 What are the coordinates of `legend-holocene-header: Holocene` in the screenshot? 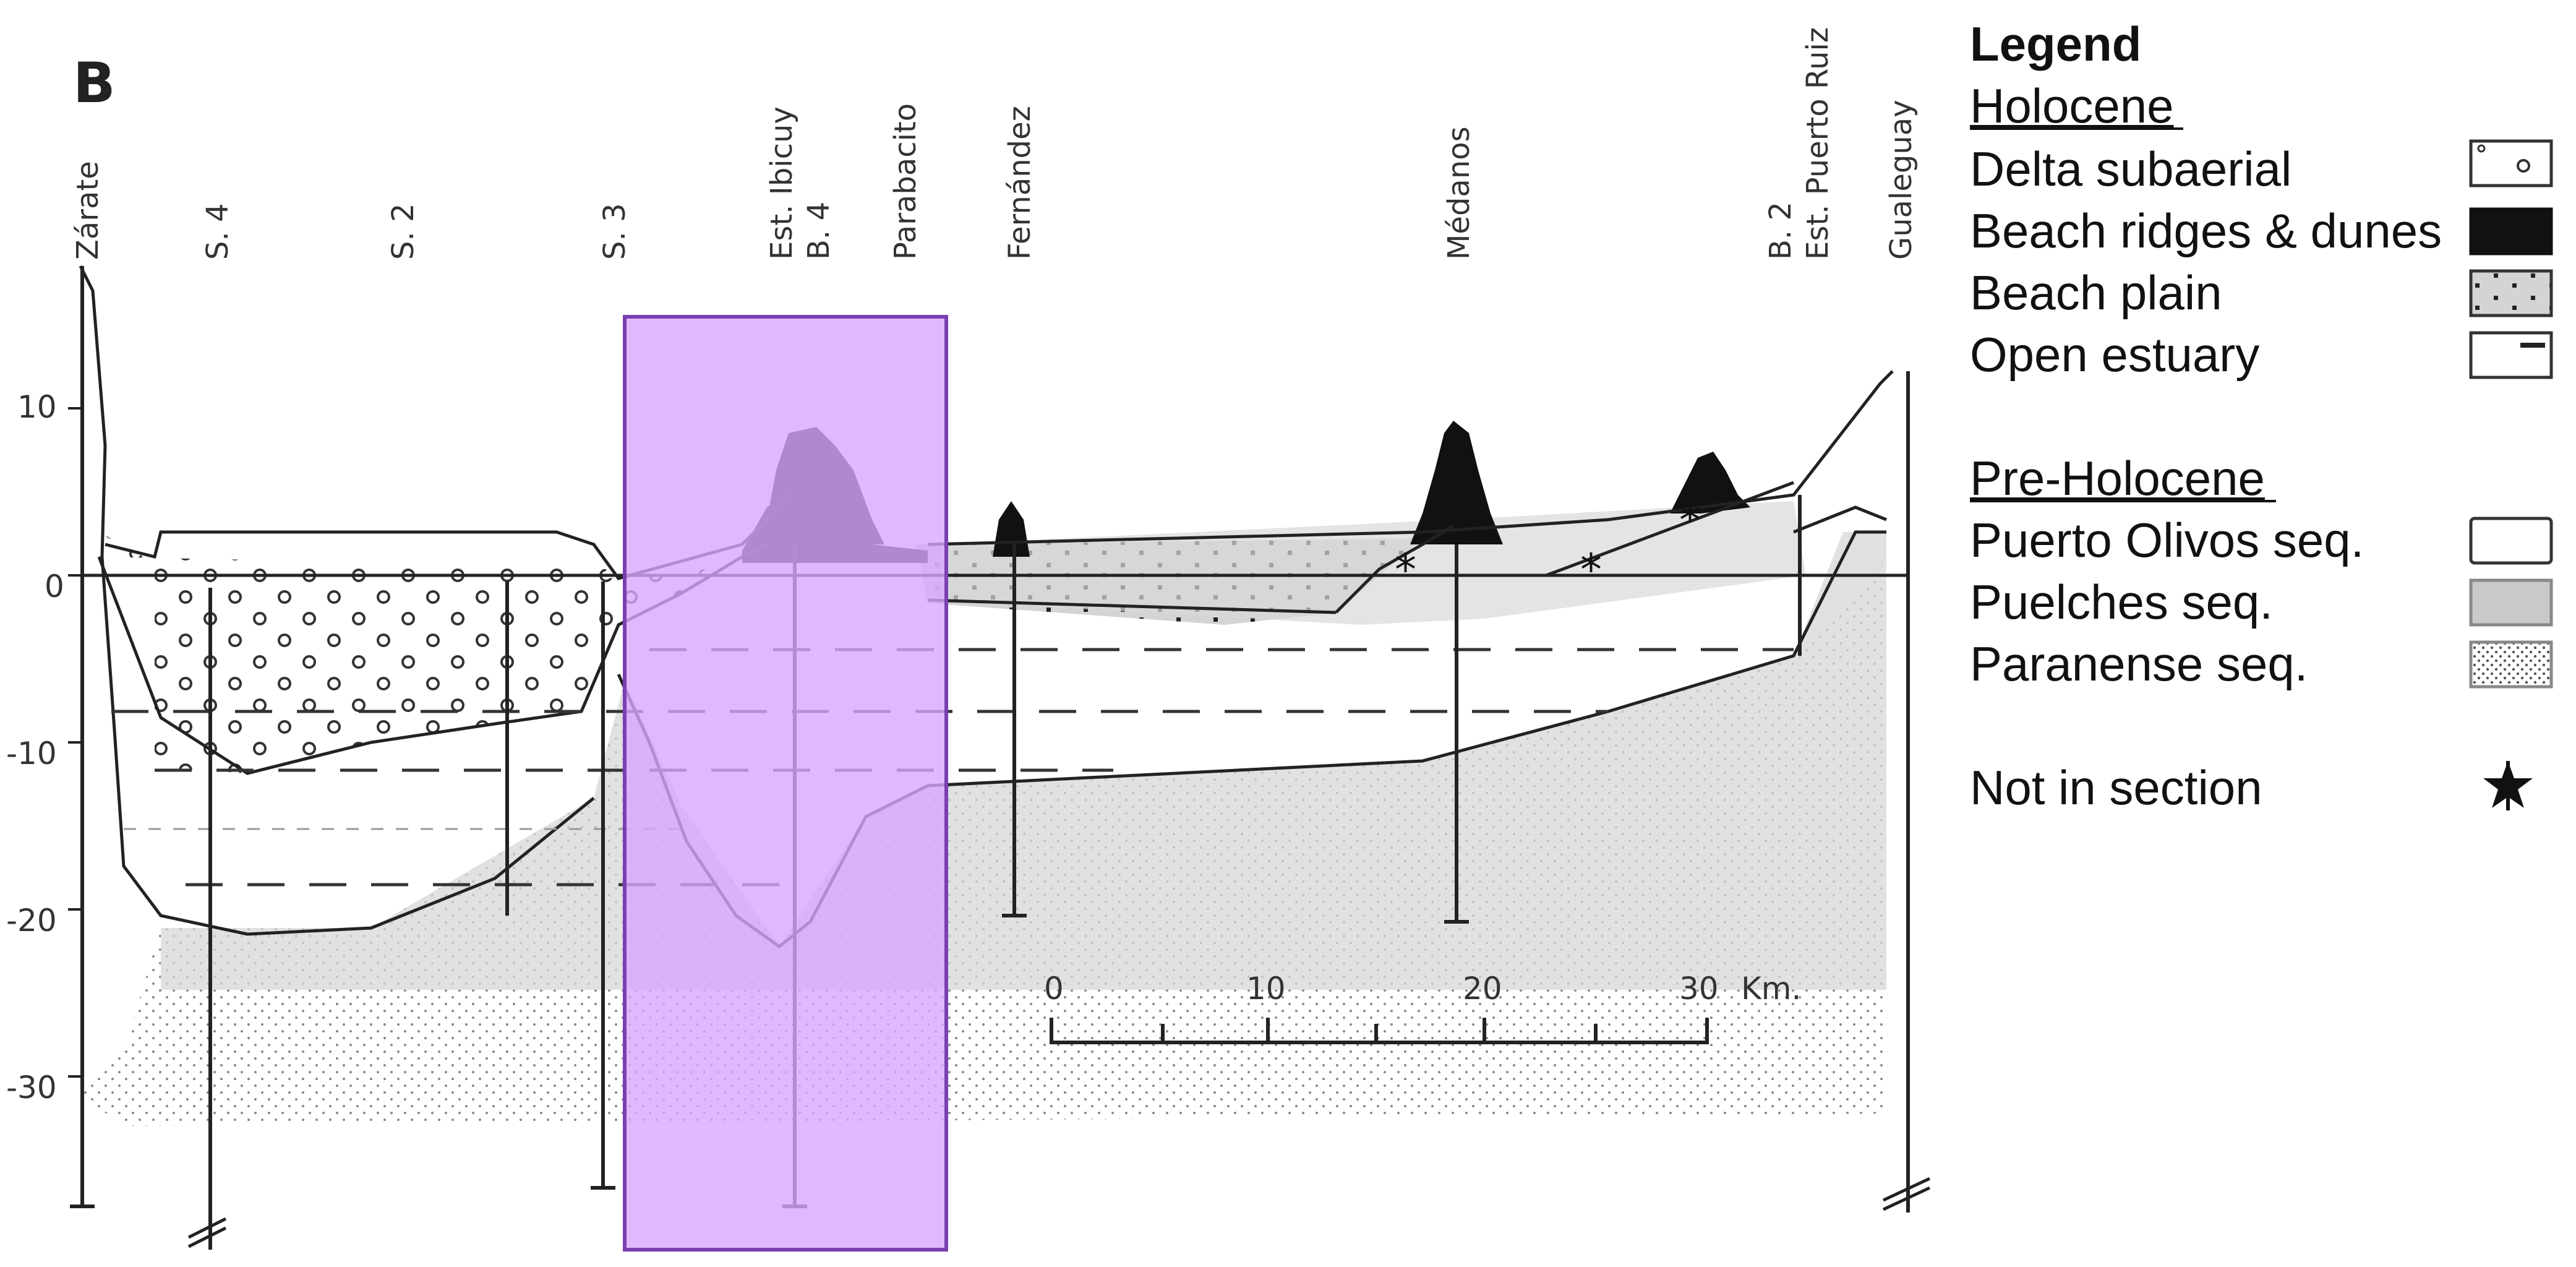 It's located at (2072, 106).